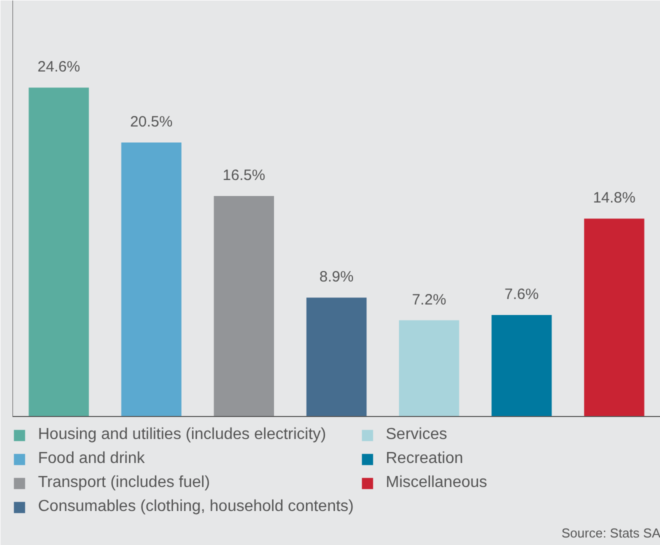 This screenshot has height=545, width=660. What do you see at coordinates (91, 459) in the screenshot?
I see `legend-label: Food and drink` at bounding box center [91, 459].